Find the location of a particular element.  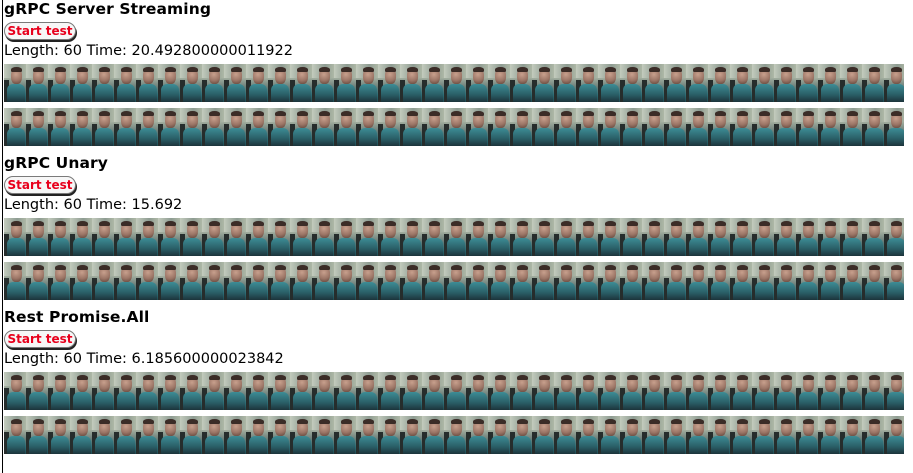

section-title: gRPC Unary is located at coordinates (56, 163).